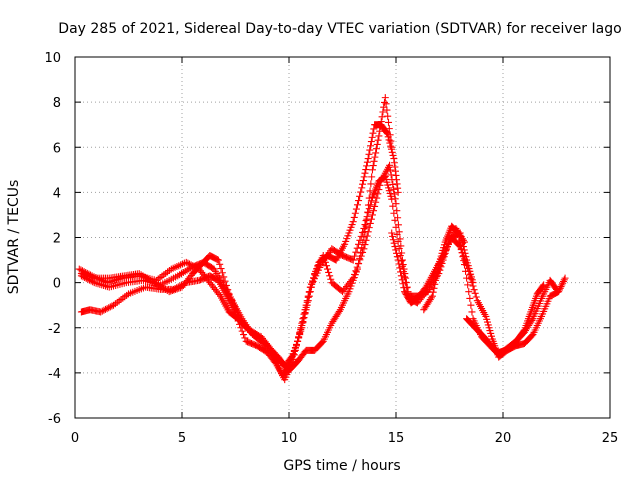 The image size is (640, 480). What do you see at coordinates (75, 438) in the screenshot?
I see `x-tick-label: 0` at bounding box center [75, 438].